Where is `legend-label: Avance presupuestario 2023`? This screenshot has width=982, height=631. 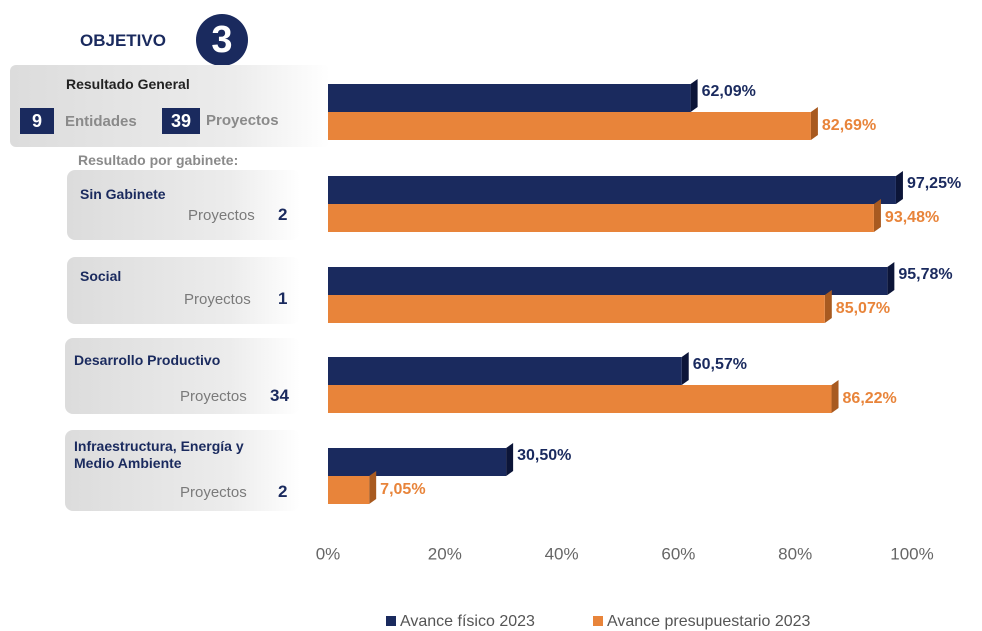 legend-label: Avance presupuestario 2023 is located at coordinates (709, 621).